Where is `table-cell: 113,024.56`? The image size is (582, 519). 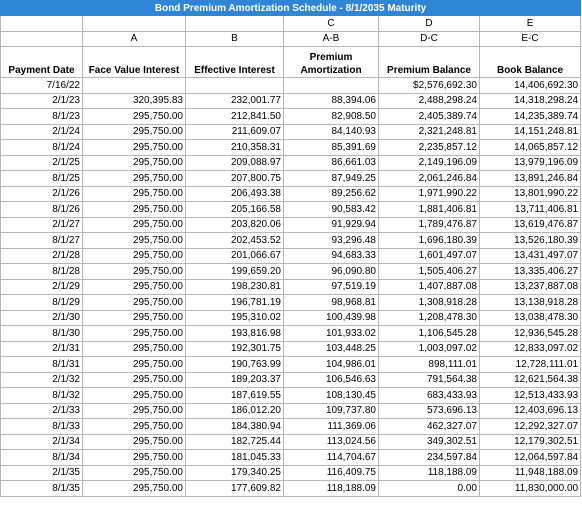 table-cell: 113,024.56 is located at coordinates (331, 441).